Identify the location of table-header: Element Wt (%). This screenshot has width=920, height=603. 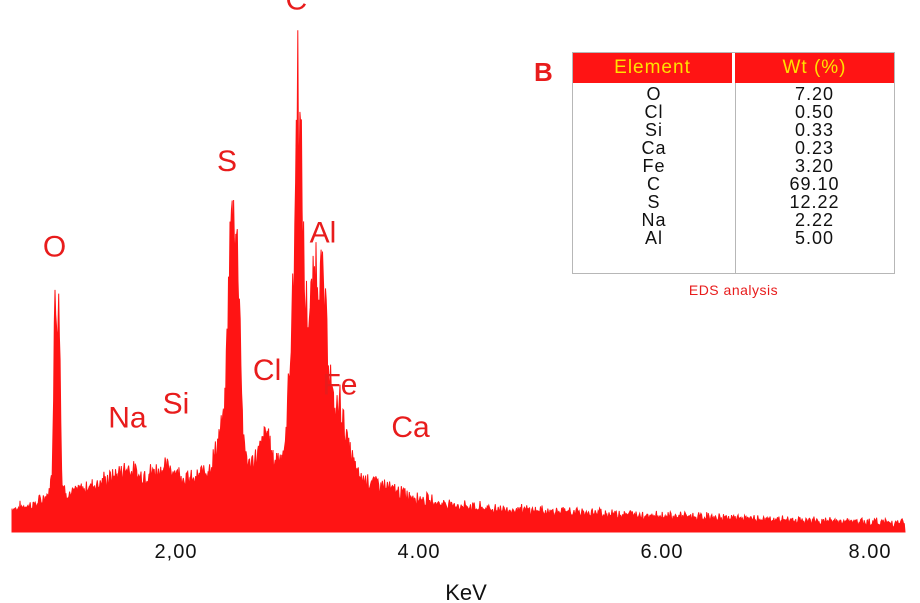
(733, 68).